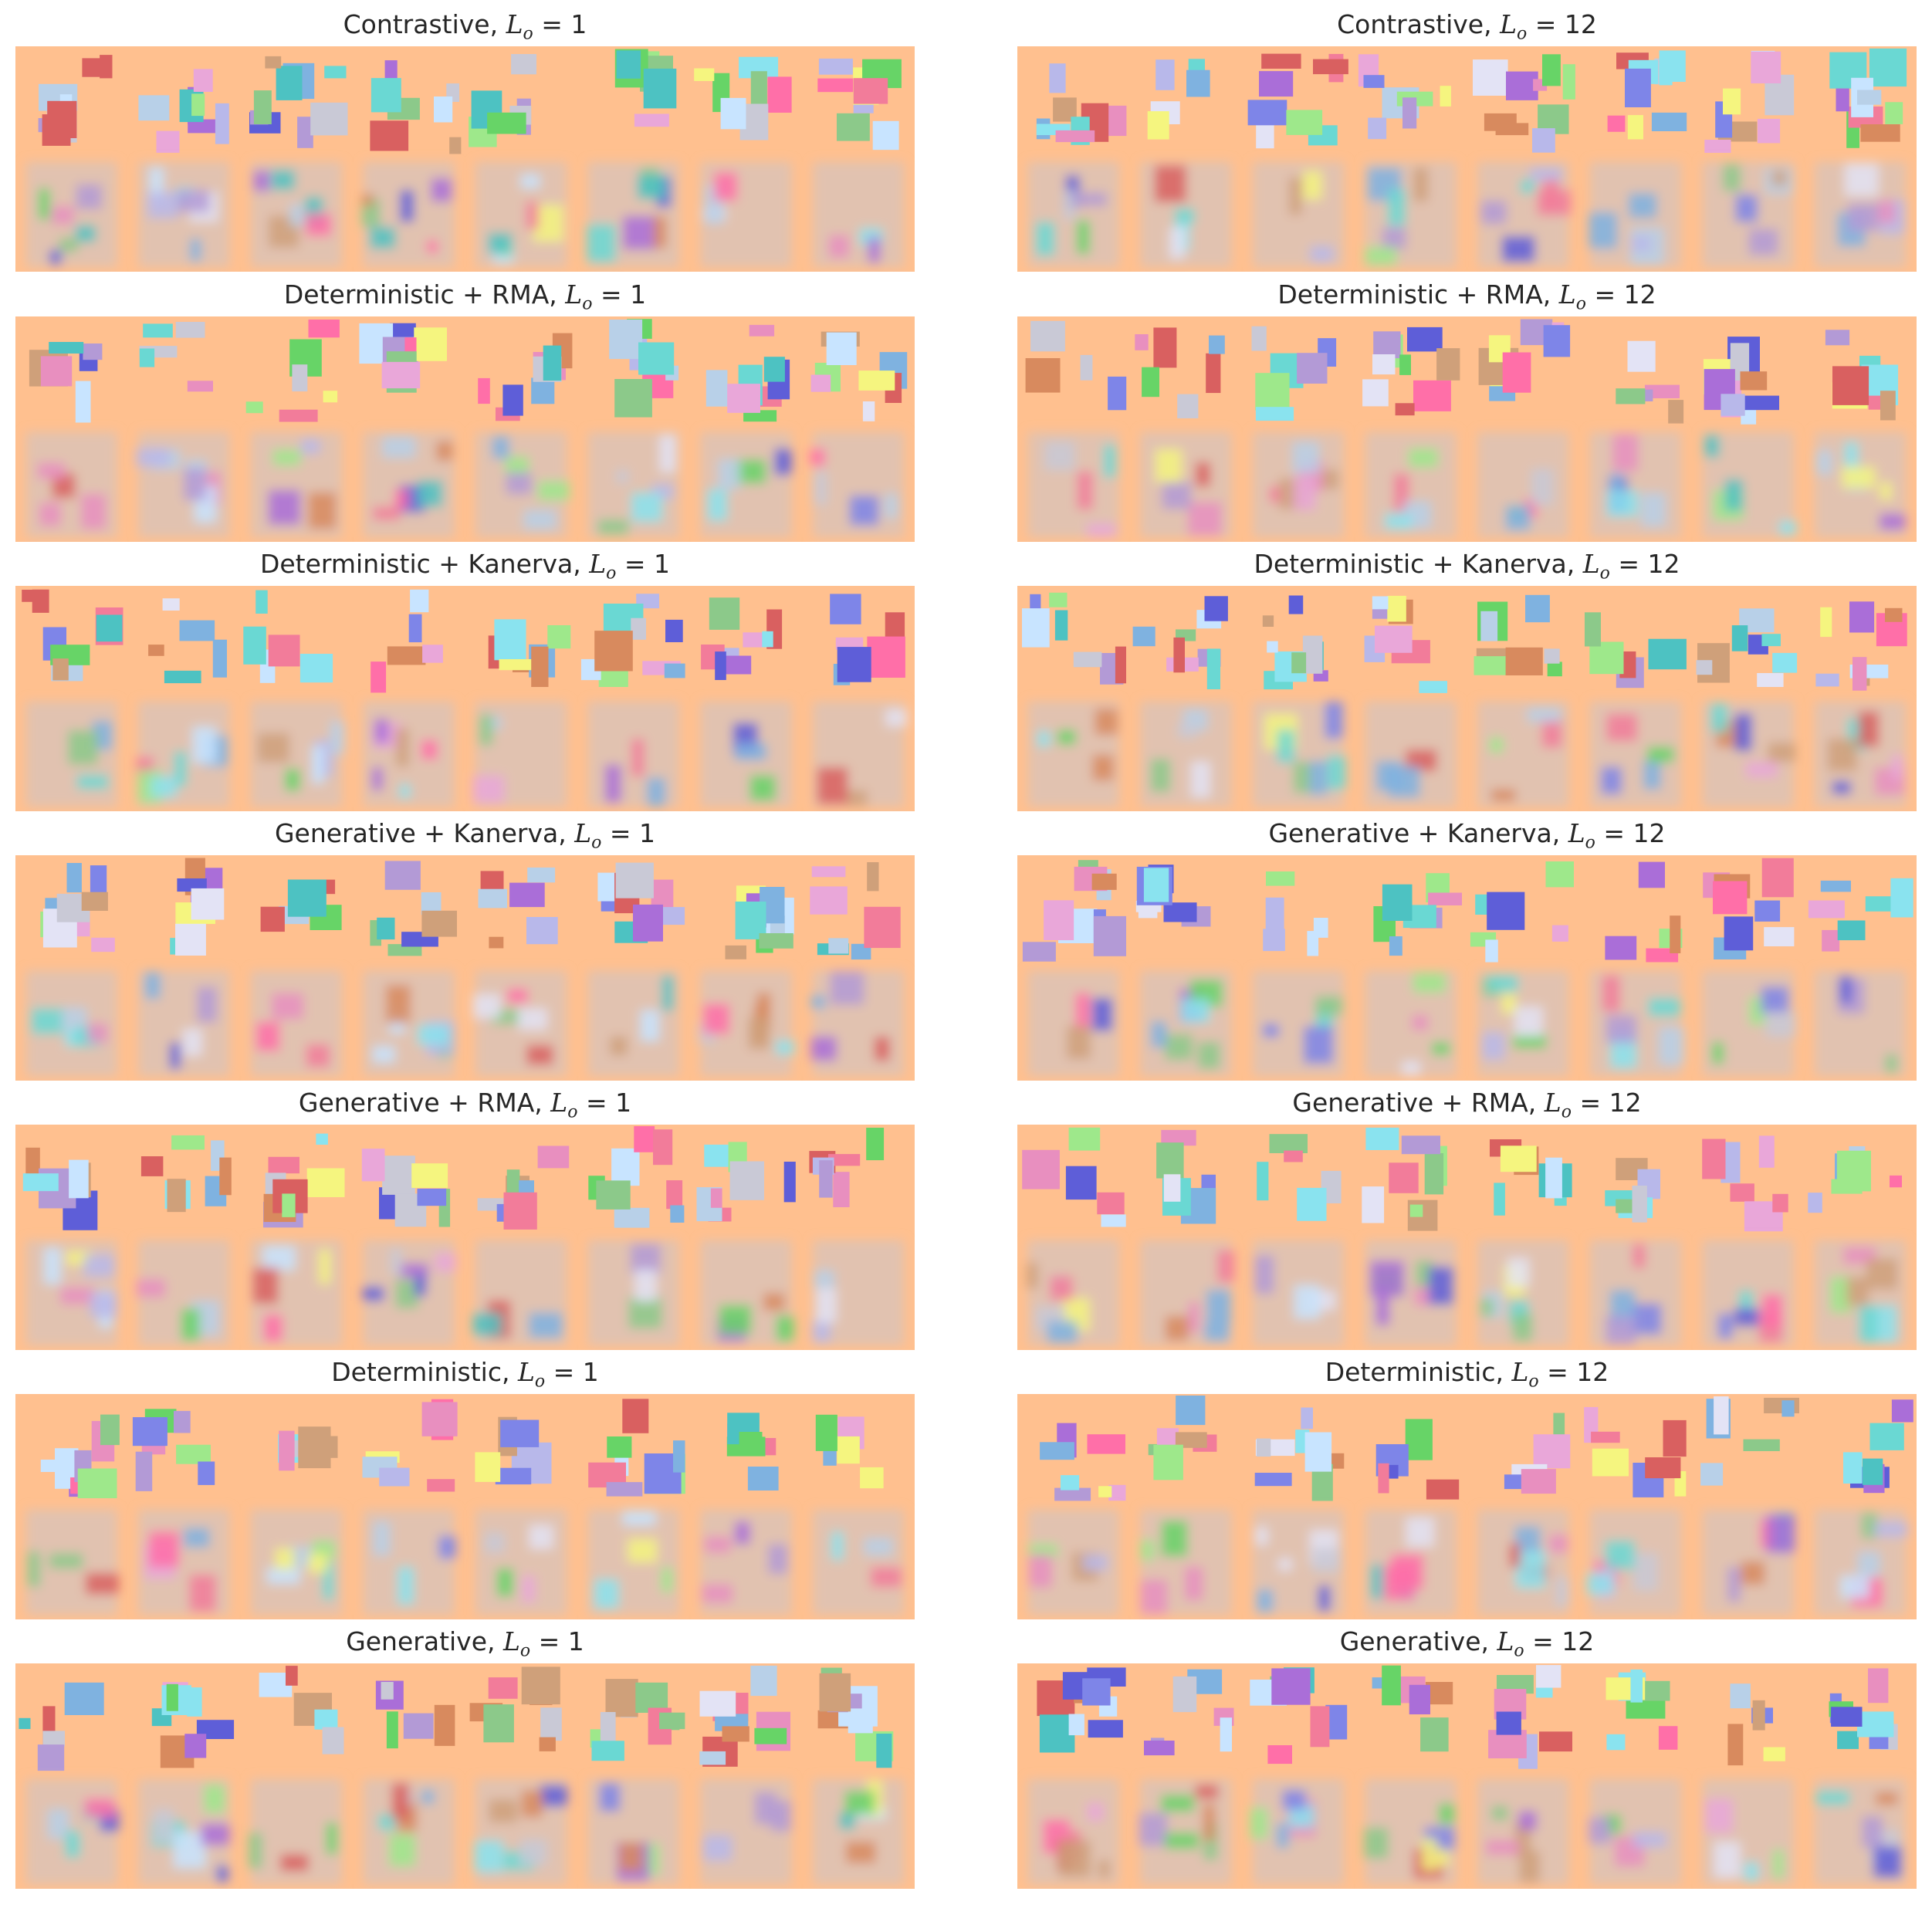 The height and width of the screenshot is (1905, 1932). I want to click on panel-title: Deterministic, Lo = 1, so click(465, 1375).